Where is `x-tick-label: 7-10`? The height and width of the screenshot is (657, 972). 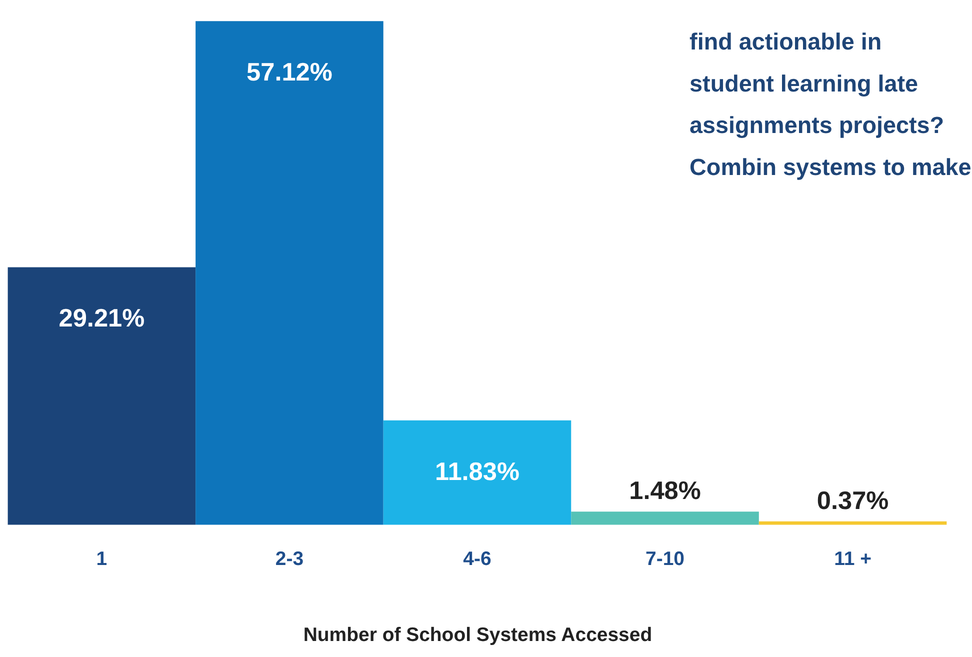 x-tick-label: 7-10 is located at coordinates (665, 559).